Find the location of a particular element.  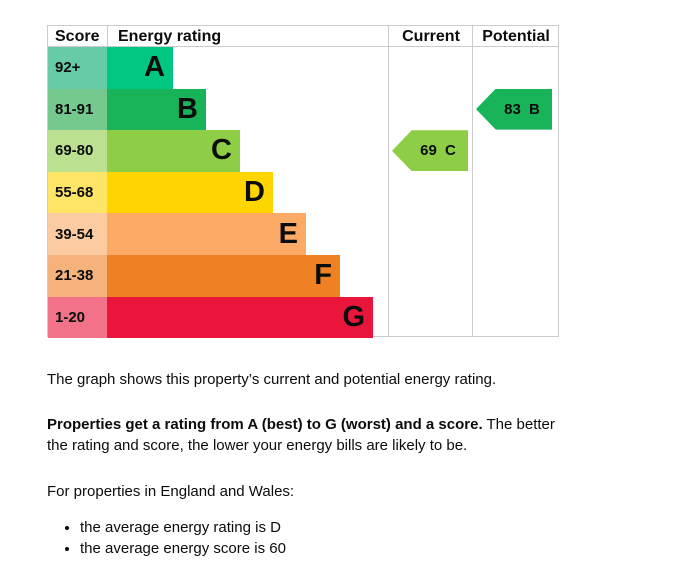

band-bar-e: E is located at coordinates (206, 234).